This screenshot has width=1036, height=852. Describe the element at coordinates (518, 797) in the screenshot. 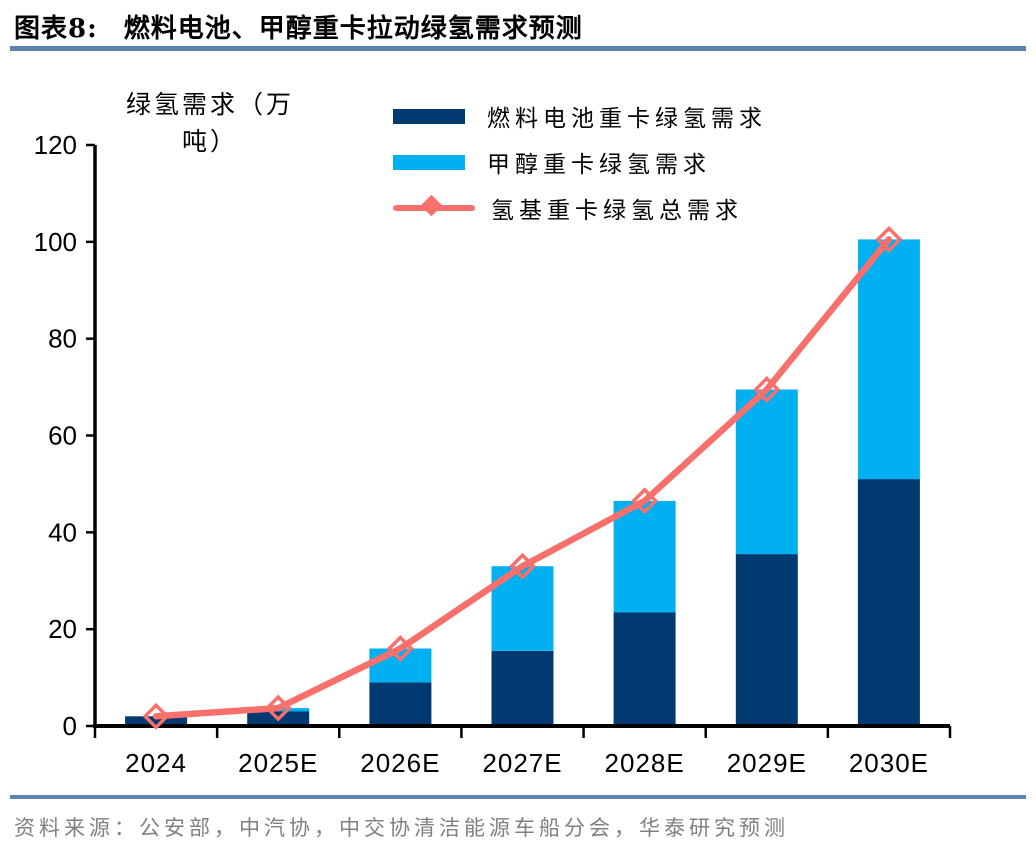

I see `bottom-divider-rule` at that location.